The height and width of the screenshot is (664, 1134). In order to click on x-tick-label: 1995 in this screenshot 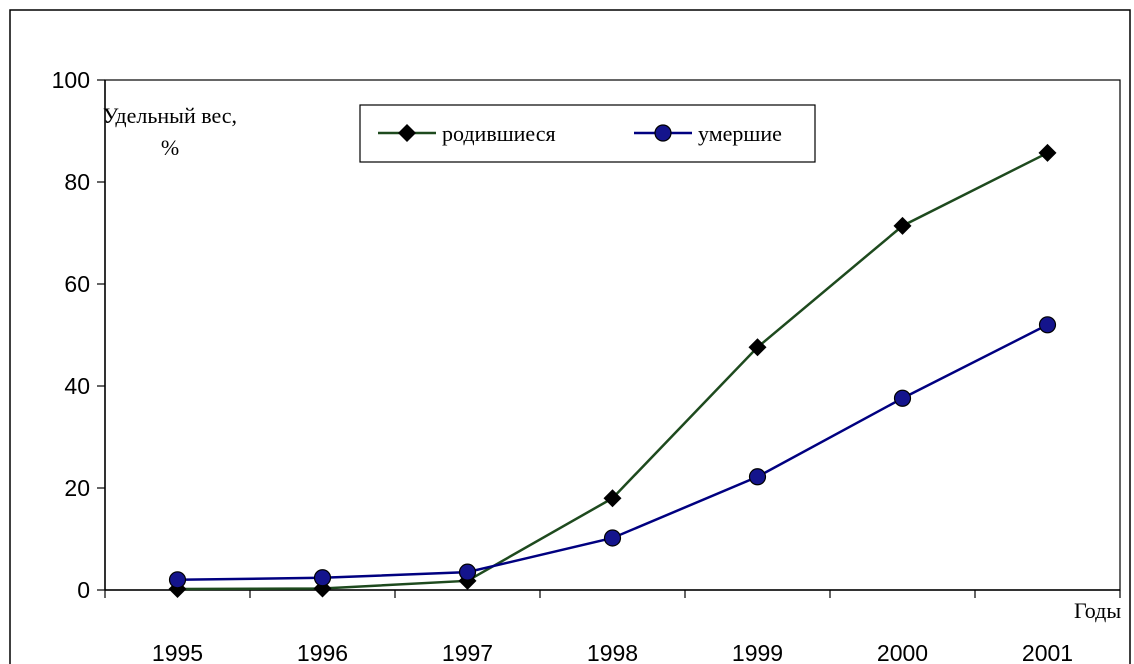, I will do `click(177, 652)`.